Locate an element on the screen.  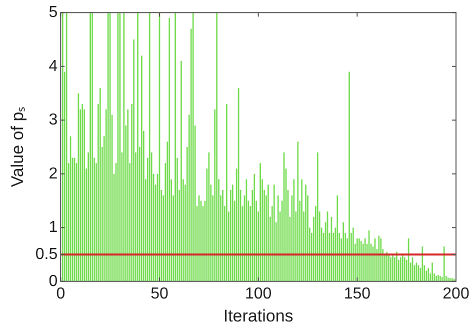
x-tick-label: 150 is located at coordinates (357, 293).